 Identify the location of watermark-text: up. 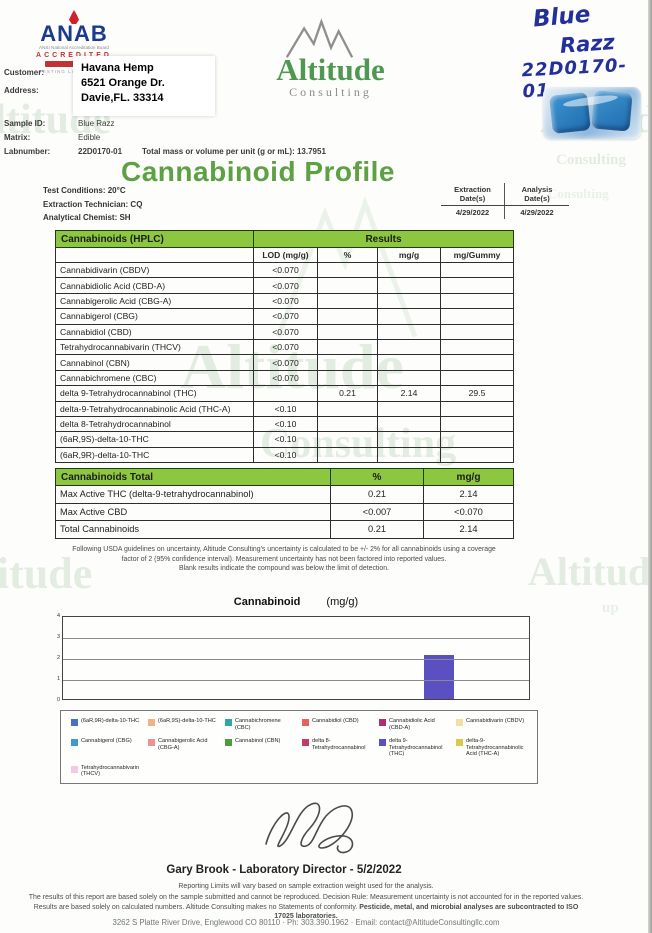
(610, 608).